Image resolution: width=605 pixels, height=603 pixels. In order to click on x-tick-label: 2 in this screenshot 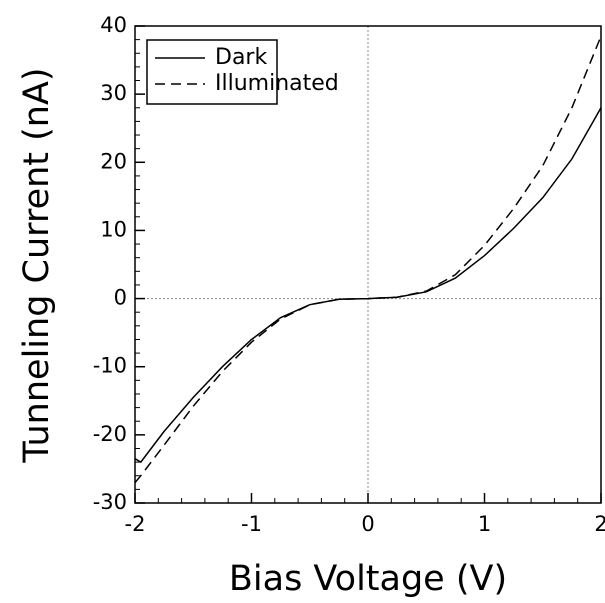, I will do `click(599, 524)`.